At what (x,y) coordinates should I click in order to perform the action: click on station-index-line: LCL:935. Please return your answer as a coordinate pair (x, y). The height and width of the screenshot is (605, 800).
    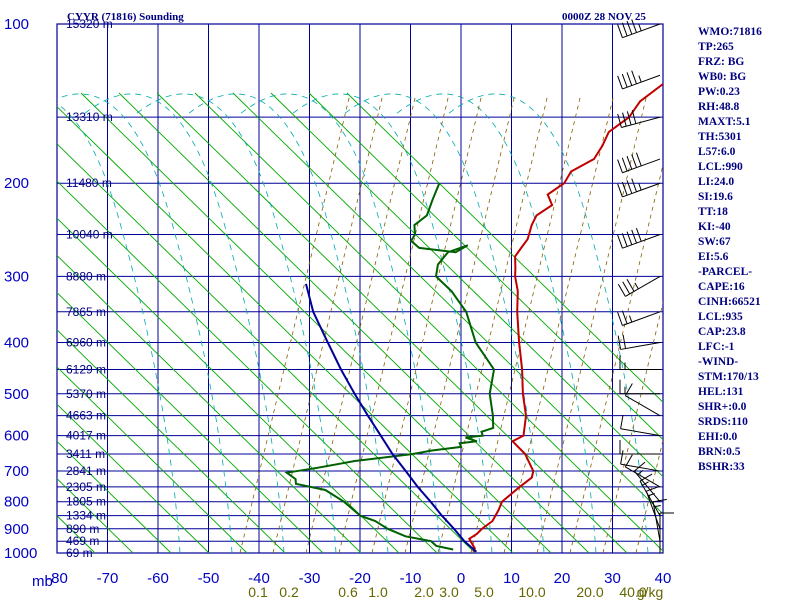
    Looking at the image, I should click on (720, 317).